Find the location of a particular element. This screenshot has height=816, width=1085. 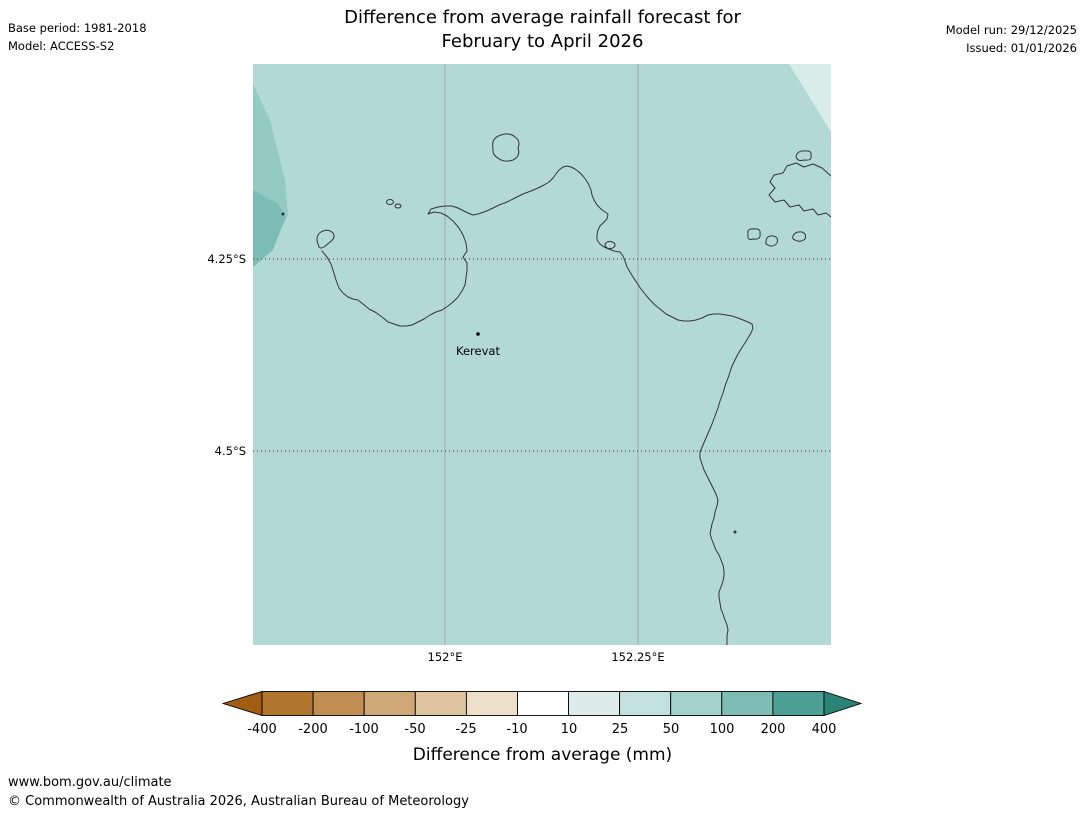

colorbar is located at coordinates (542, 705).